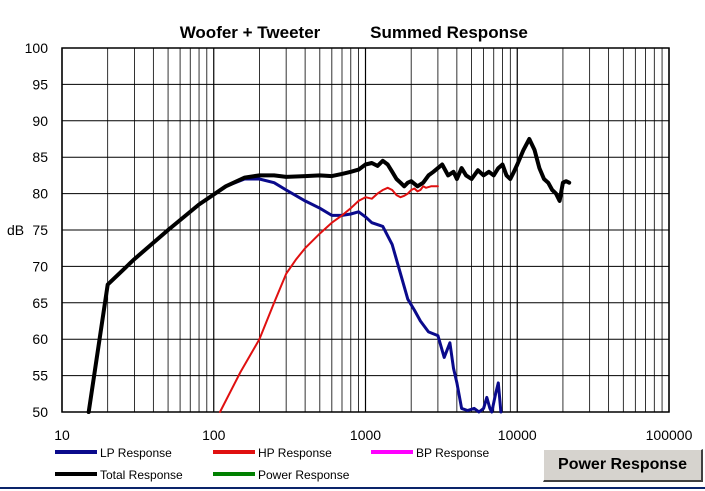  I want to click on series-line-hp-response, so click(329, 299).